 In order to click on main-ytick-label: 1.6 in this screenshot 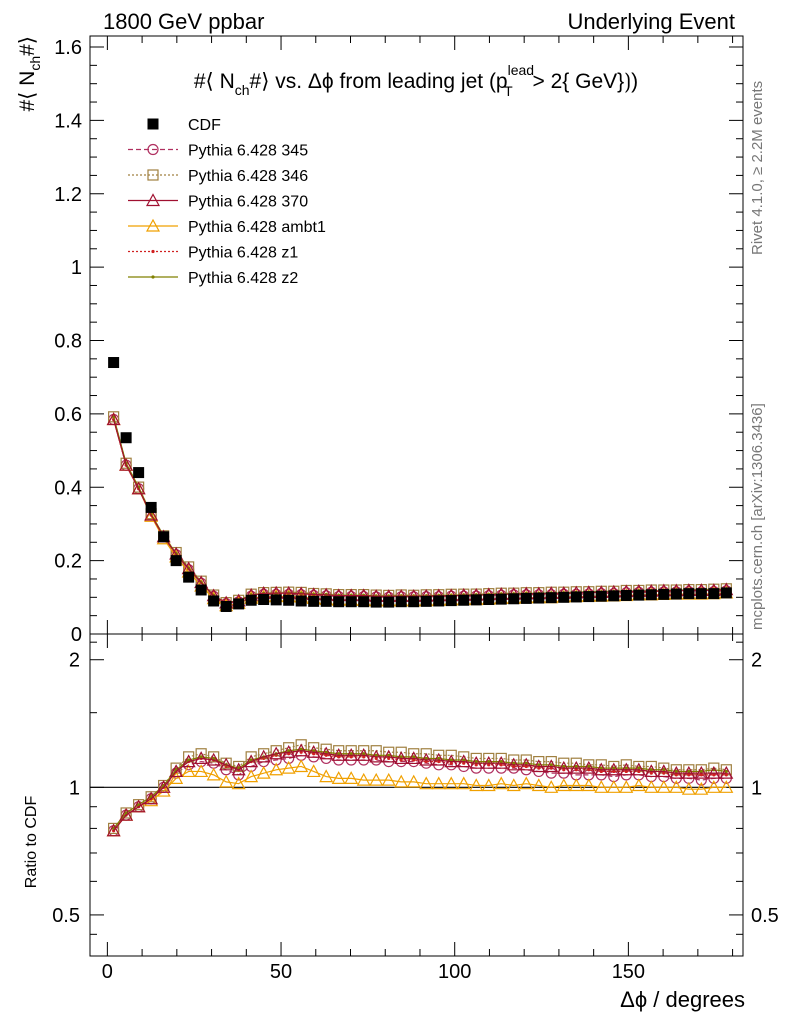, I will do `click(68, 48)`.